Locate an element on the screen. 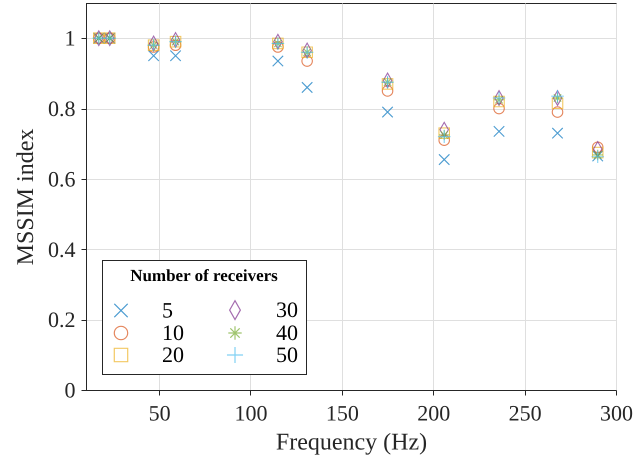  legend-title: Number of receivers is located at coordinates (204, 275).